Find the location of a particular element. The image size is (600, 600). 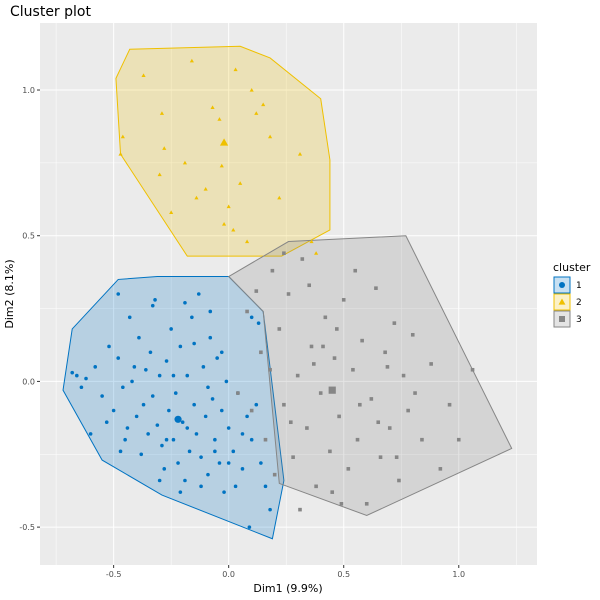

y-tick-label: 1.0 is located at coordinates (28, 90).